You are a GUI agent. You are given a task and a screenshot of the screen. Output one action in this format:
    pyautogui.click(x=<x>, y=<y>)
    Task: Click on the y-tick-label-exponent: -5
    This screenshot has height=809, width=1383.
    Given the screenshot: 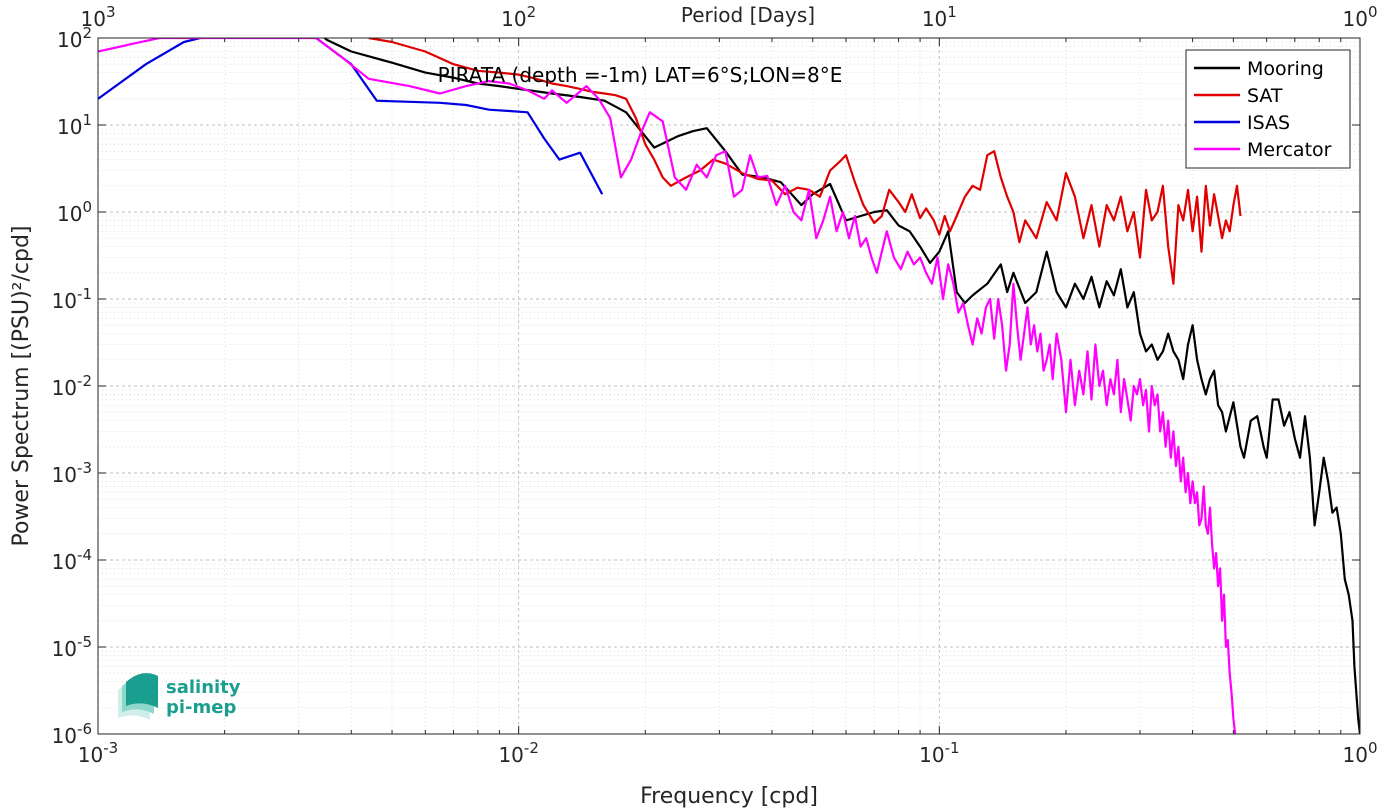 What is the action you would take?
    pyautogui.click(x=84, y=642)
    